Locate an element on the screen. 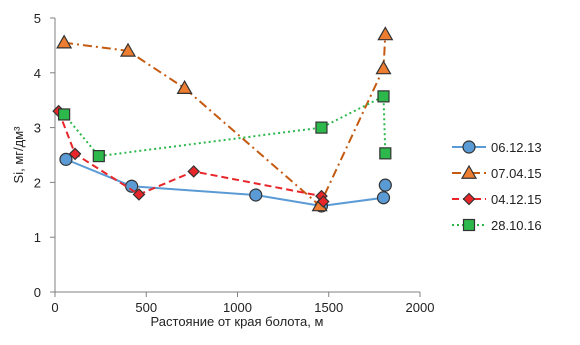 Image resolution: width=580 pixels, height=345 pixels. legend-label: 07.04.15 is located at coordinates (516, 173).